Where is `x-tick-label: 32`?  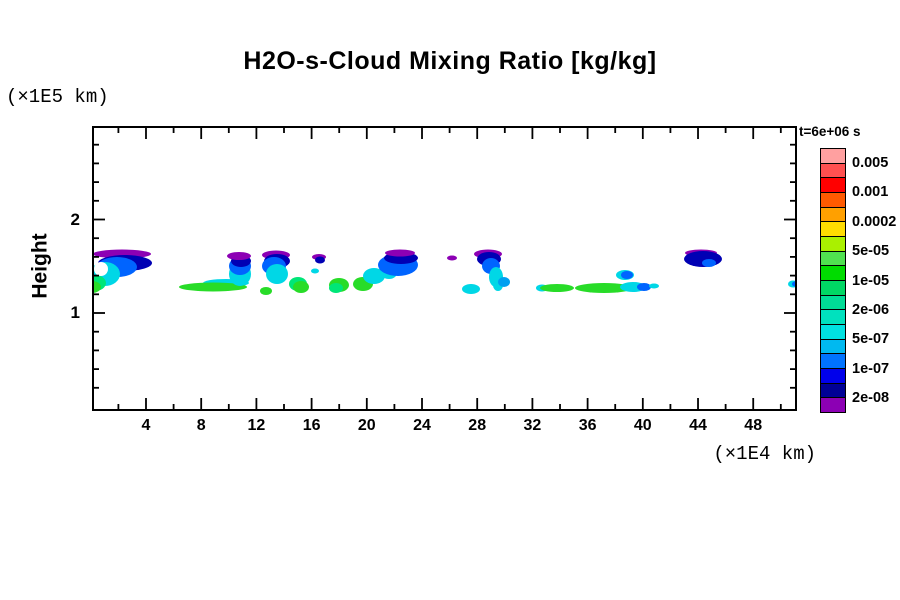 x-tick-label: 32 is located at coordinates (532, 425).